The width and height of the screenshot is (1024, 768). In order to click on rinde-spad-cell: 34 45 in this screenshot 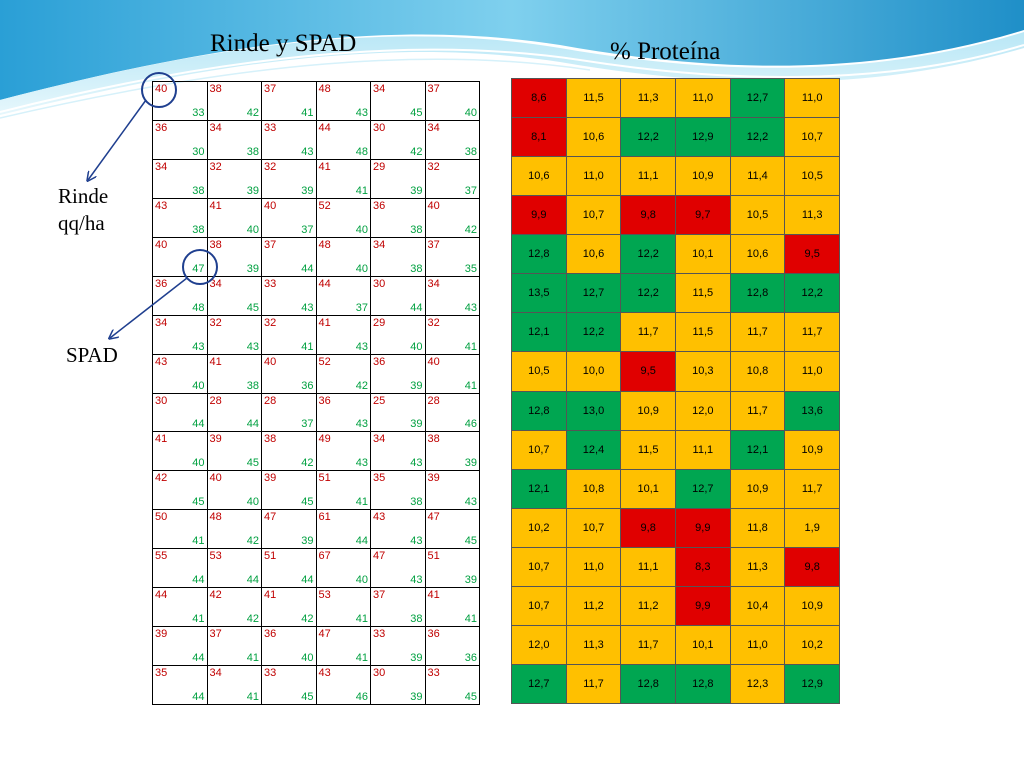, I will do `click(398, 101)`.